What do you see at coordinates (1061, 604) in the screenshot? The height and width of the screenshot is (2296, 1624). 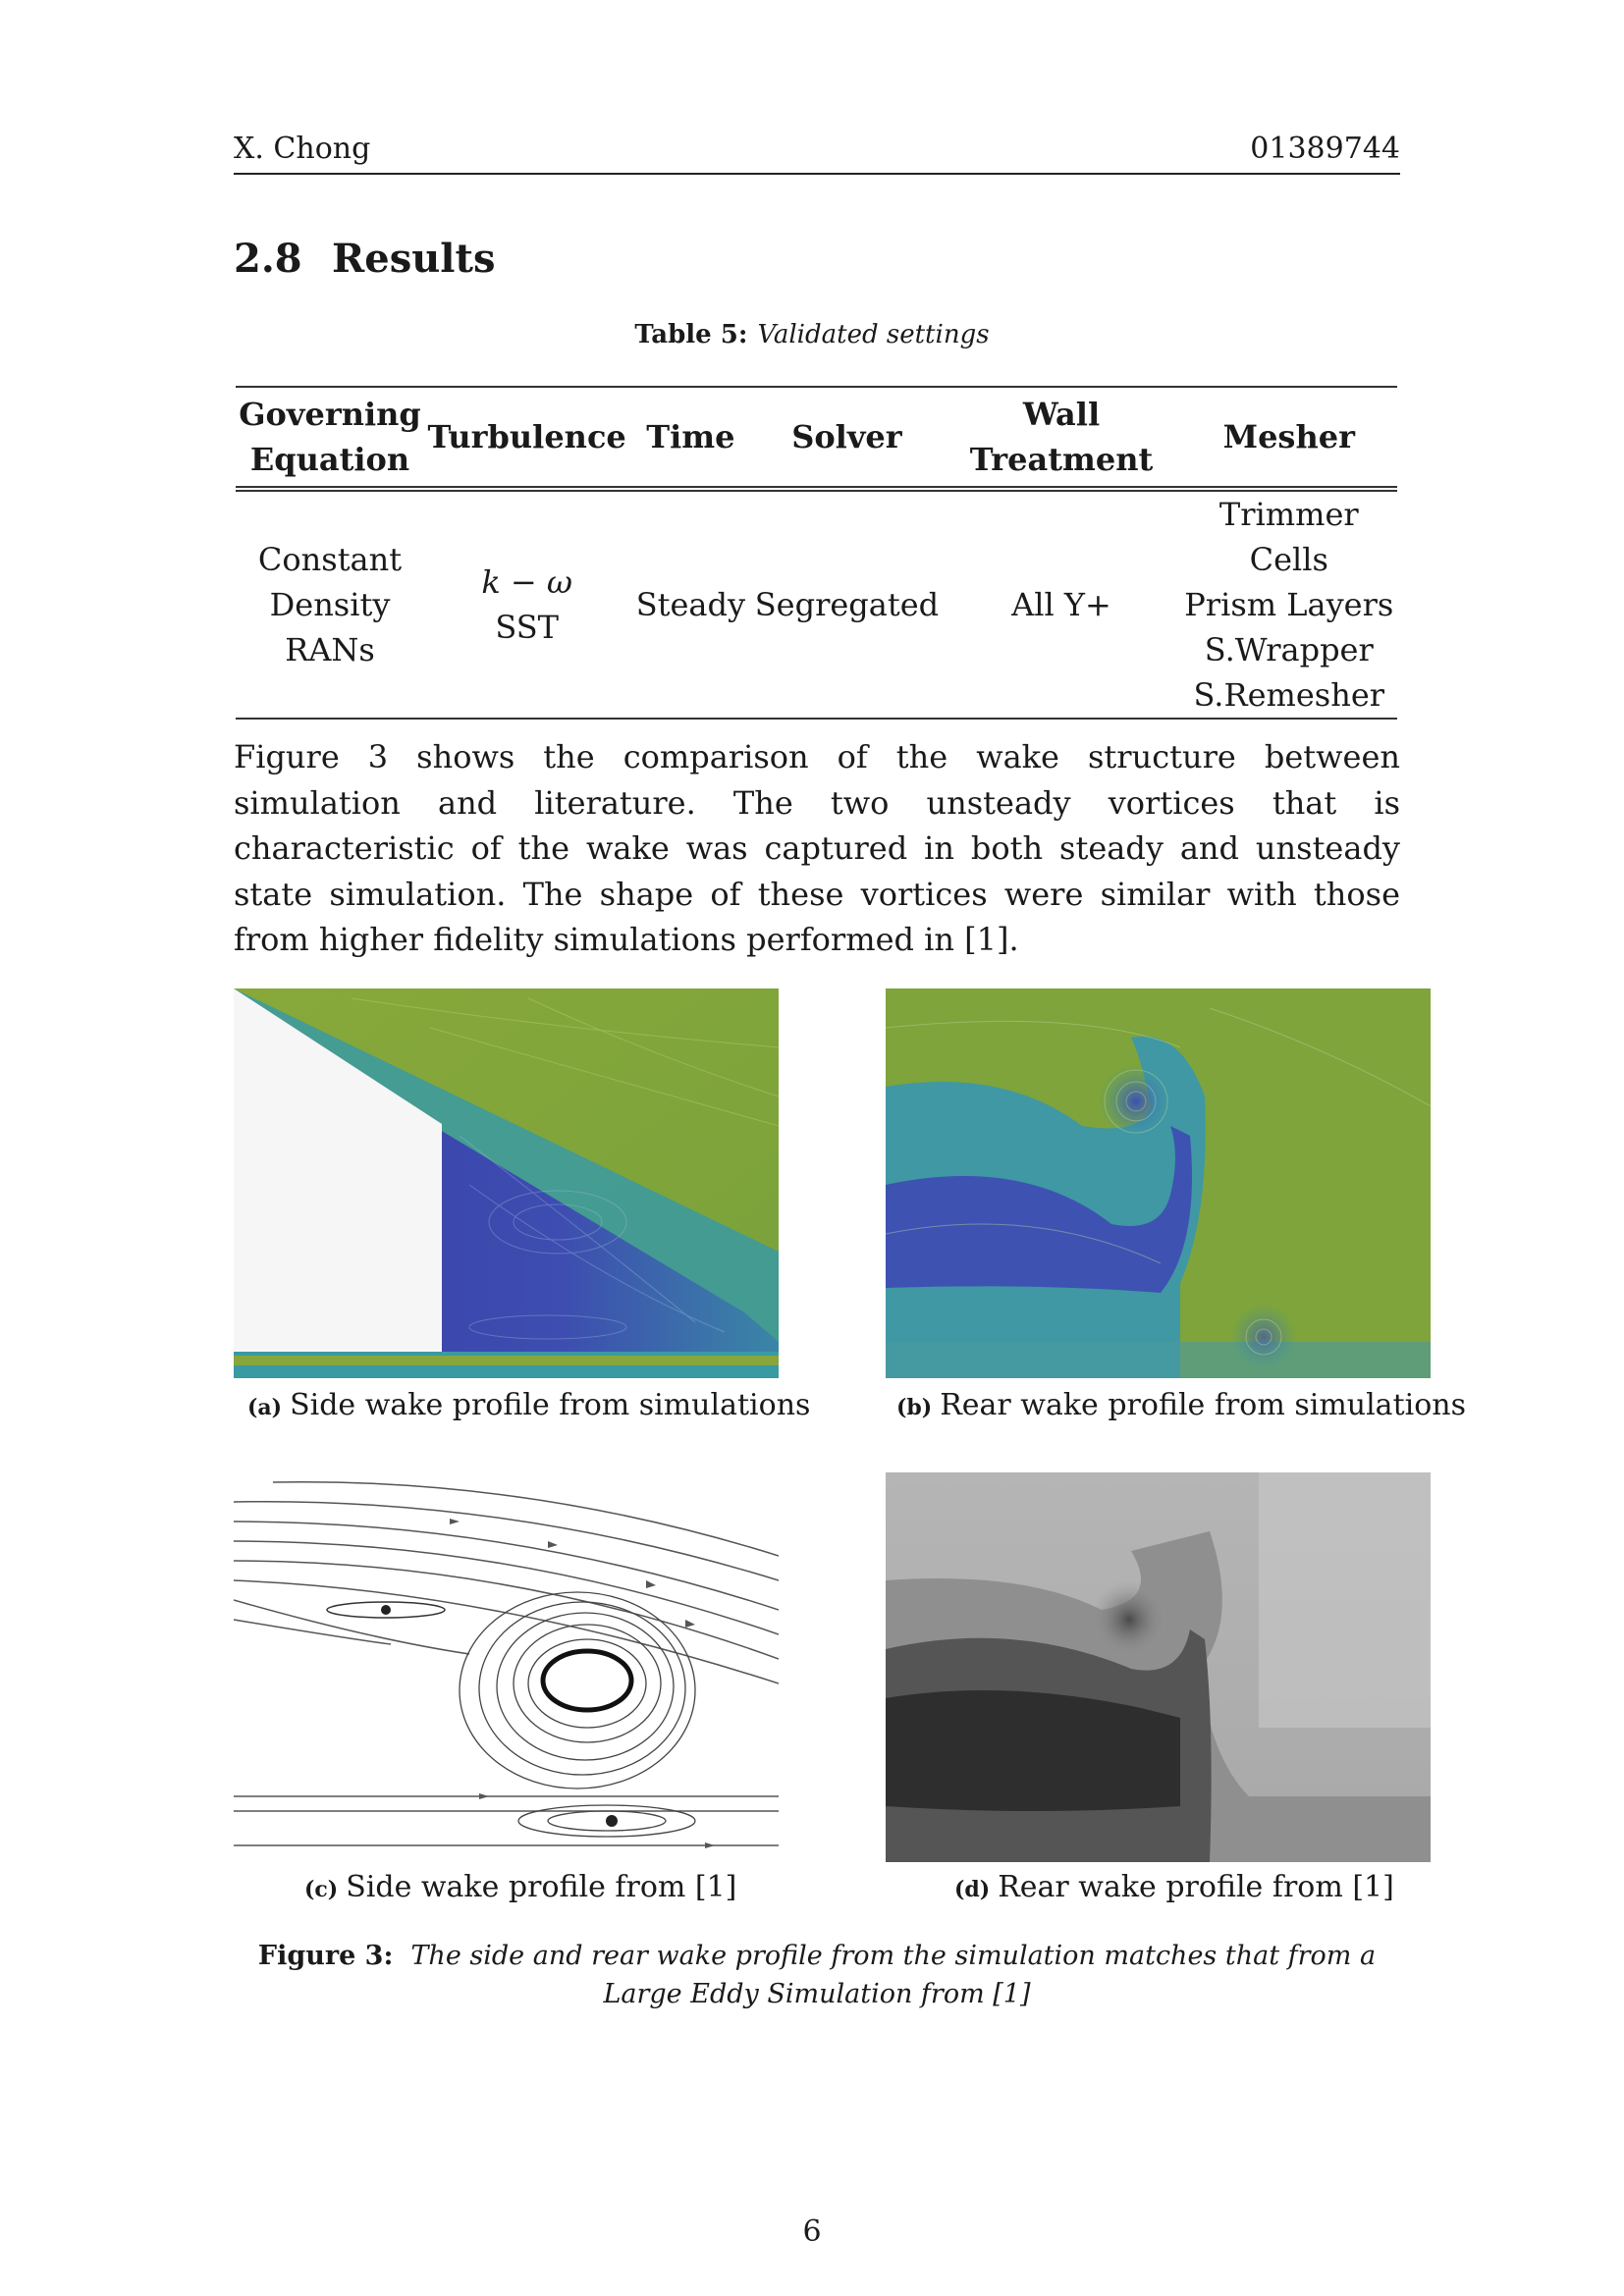 I see `table-cell: All Y+` at bounding box center [1061, 604].